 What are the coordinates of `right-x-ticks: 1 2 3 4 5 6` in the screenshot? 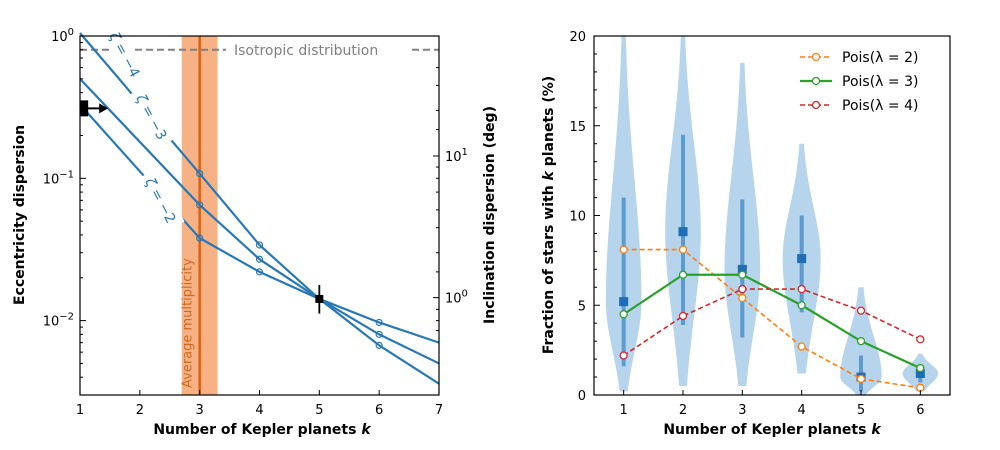 It's located at (772, 404).